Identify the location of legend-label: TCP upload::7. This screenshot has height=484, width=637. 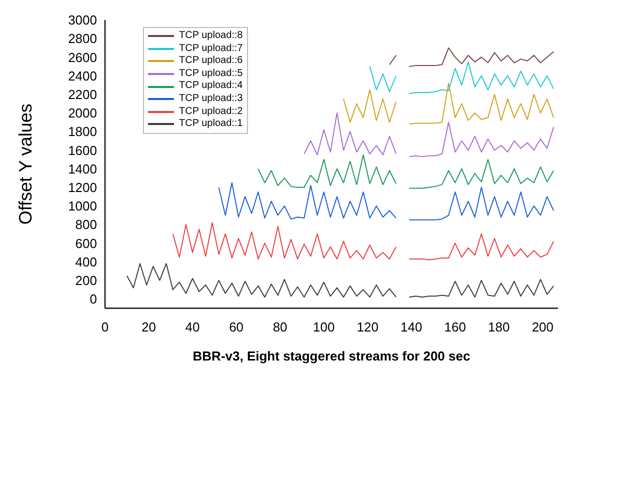
(211, 49).